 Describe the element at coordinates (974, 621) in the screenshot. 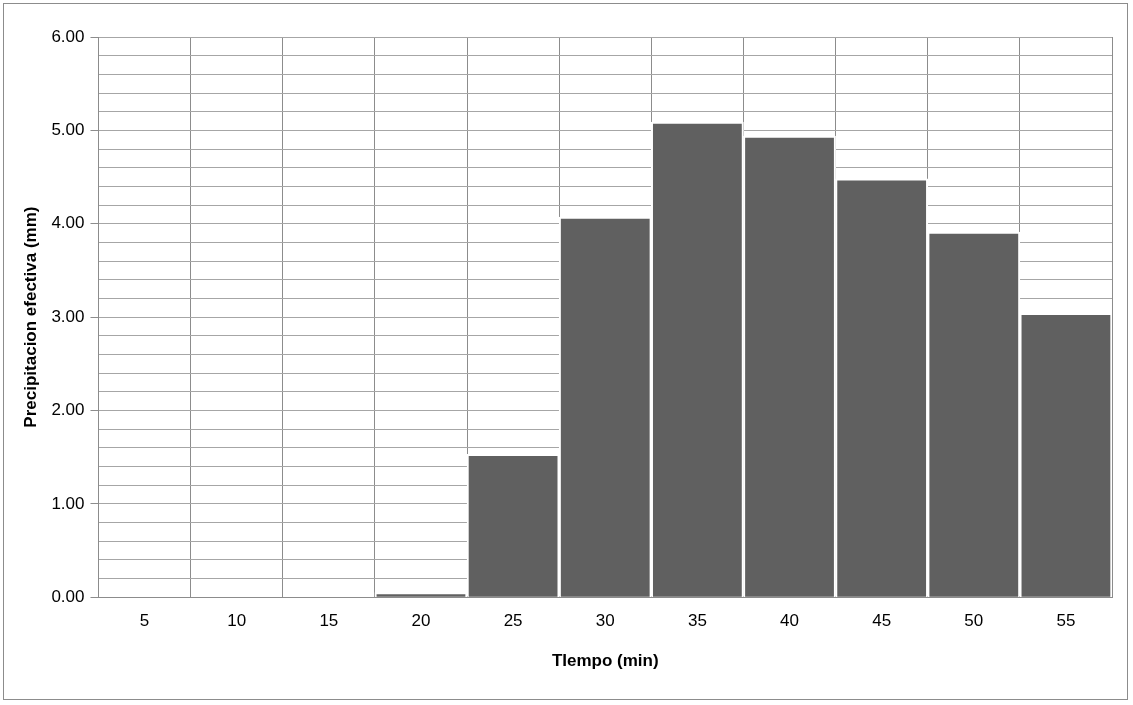

I see `x-tick-label: 50` at that location.